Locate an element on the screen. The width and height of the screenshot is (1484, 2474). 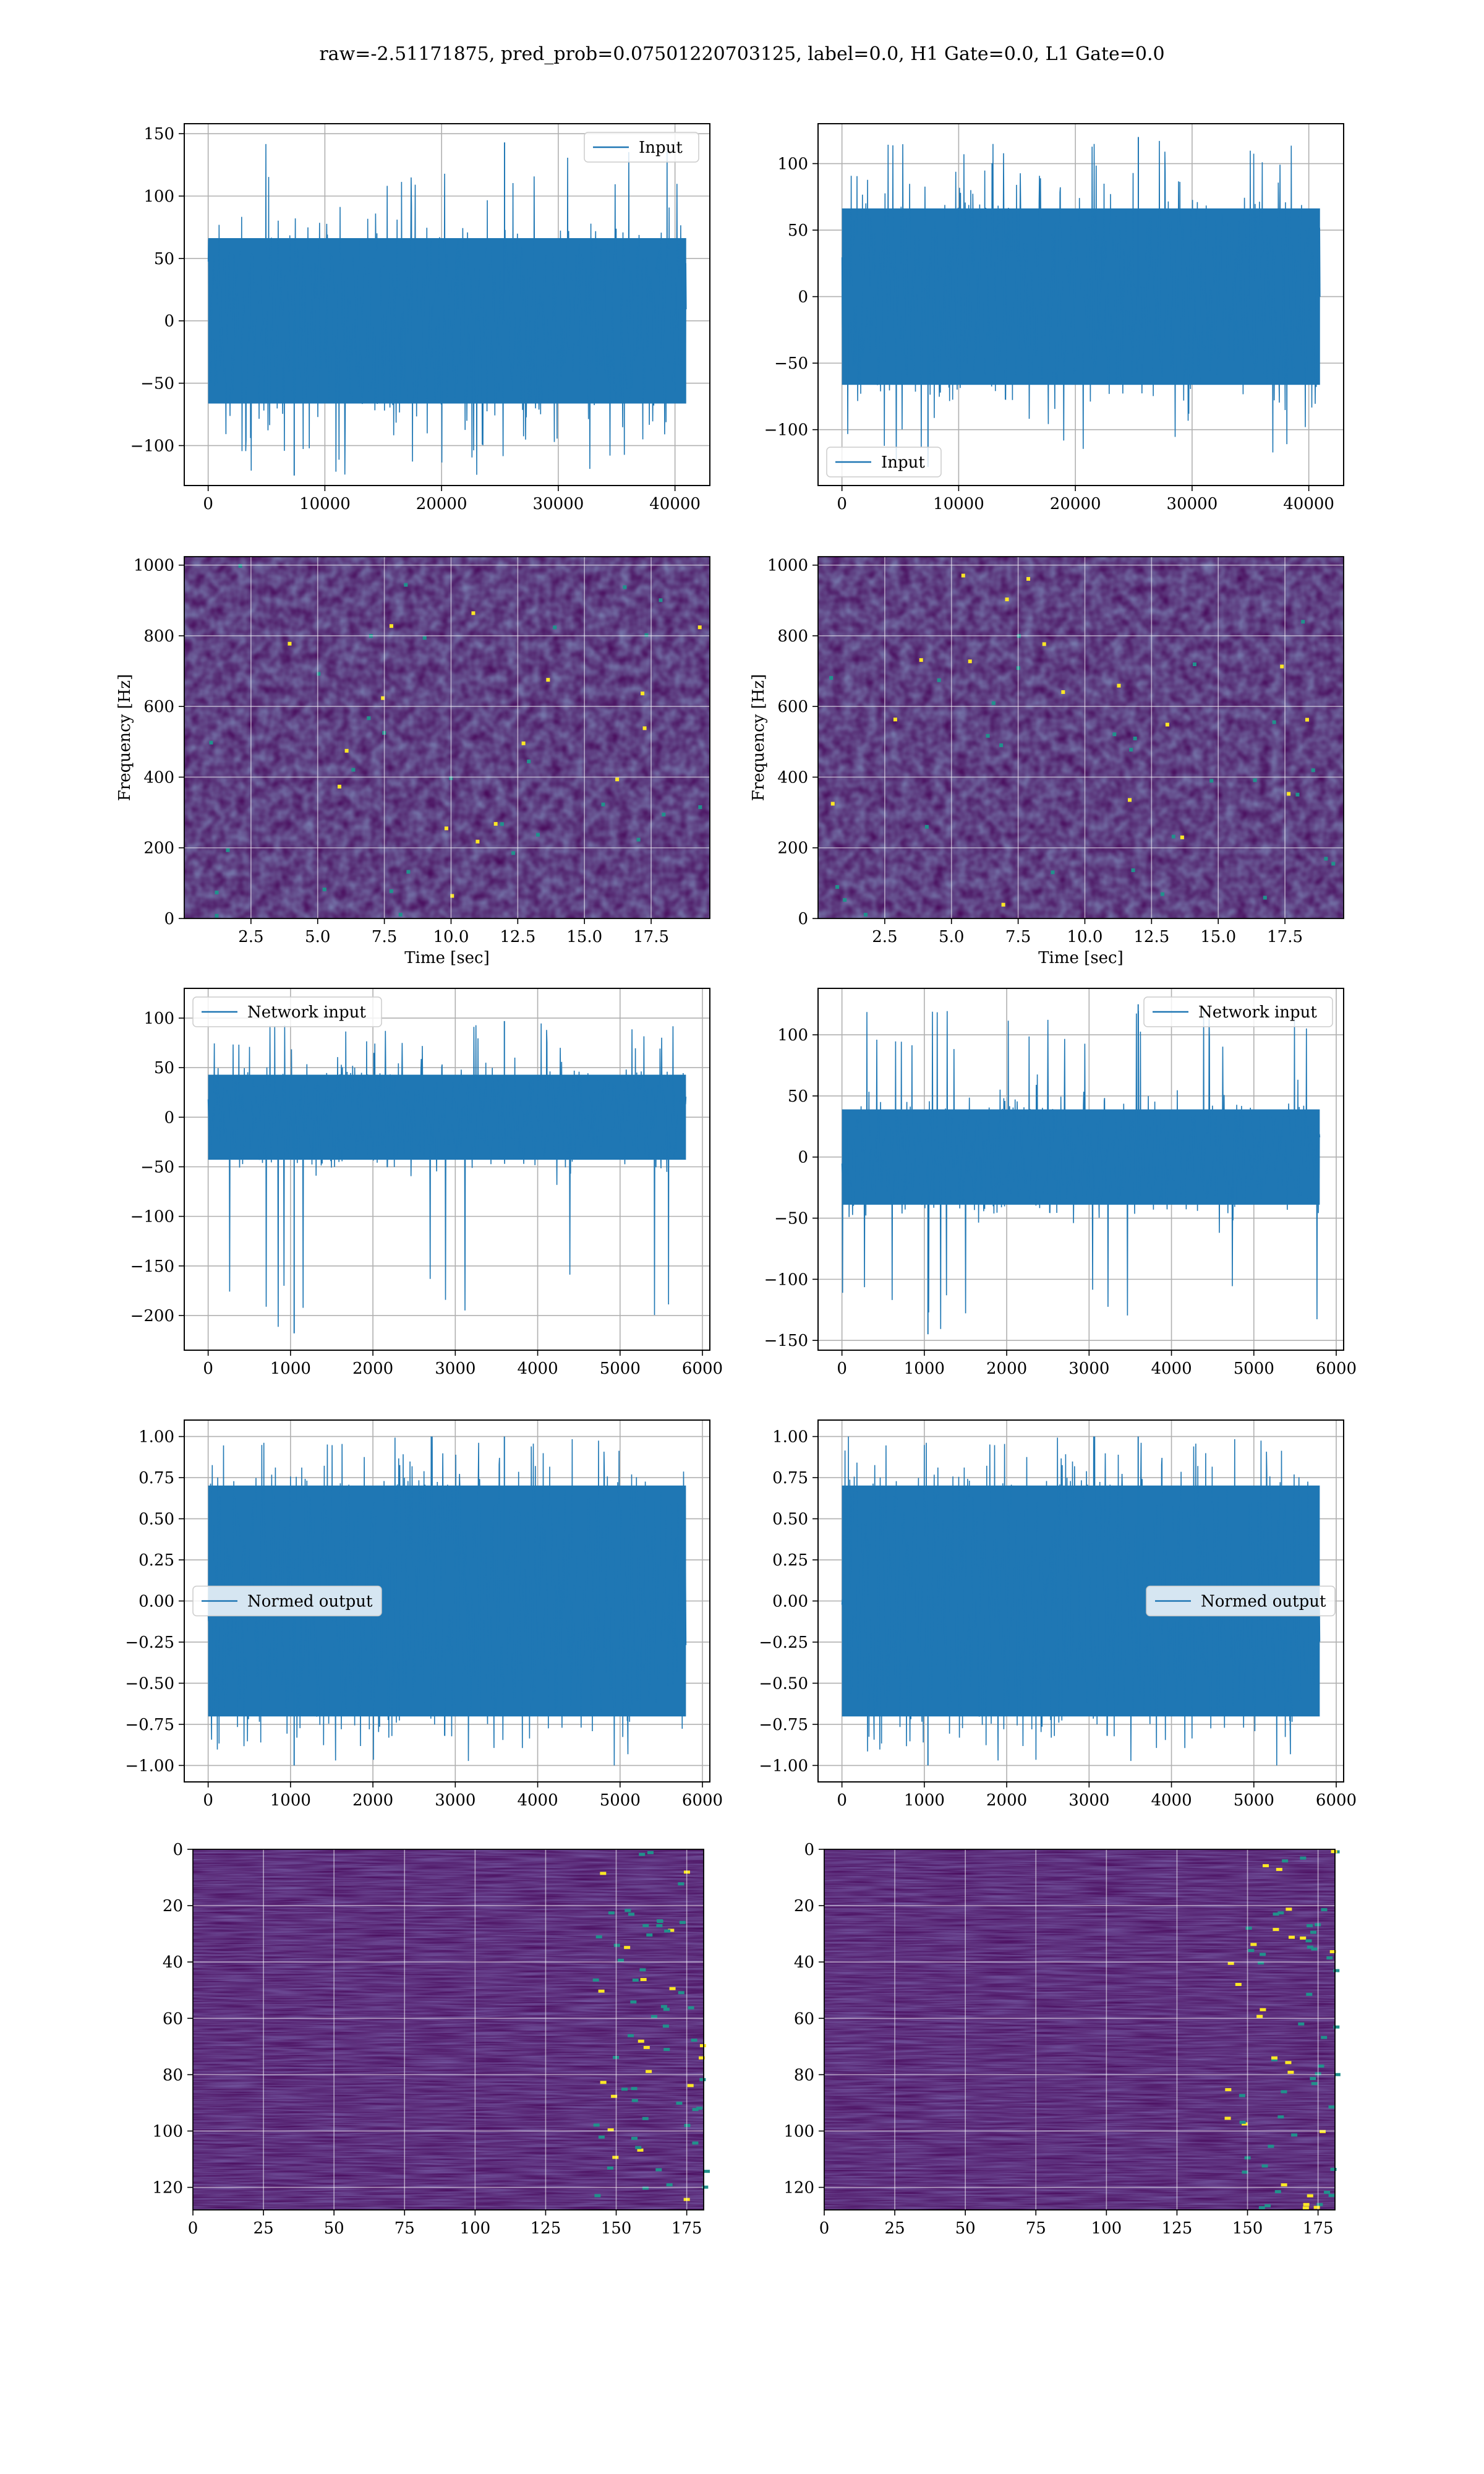
y-tick-label: 800 is located at coordinates (792, 636).